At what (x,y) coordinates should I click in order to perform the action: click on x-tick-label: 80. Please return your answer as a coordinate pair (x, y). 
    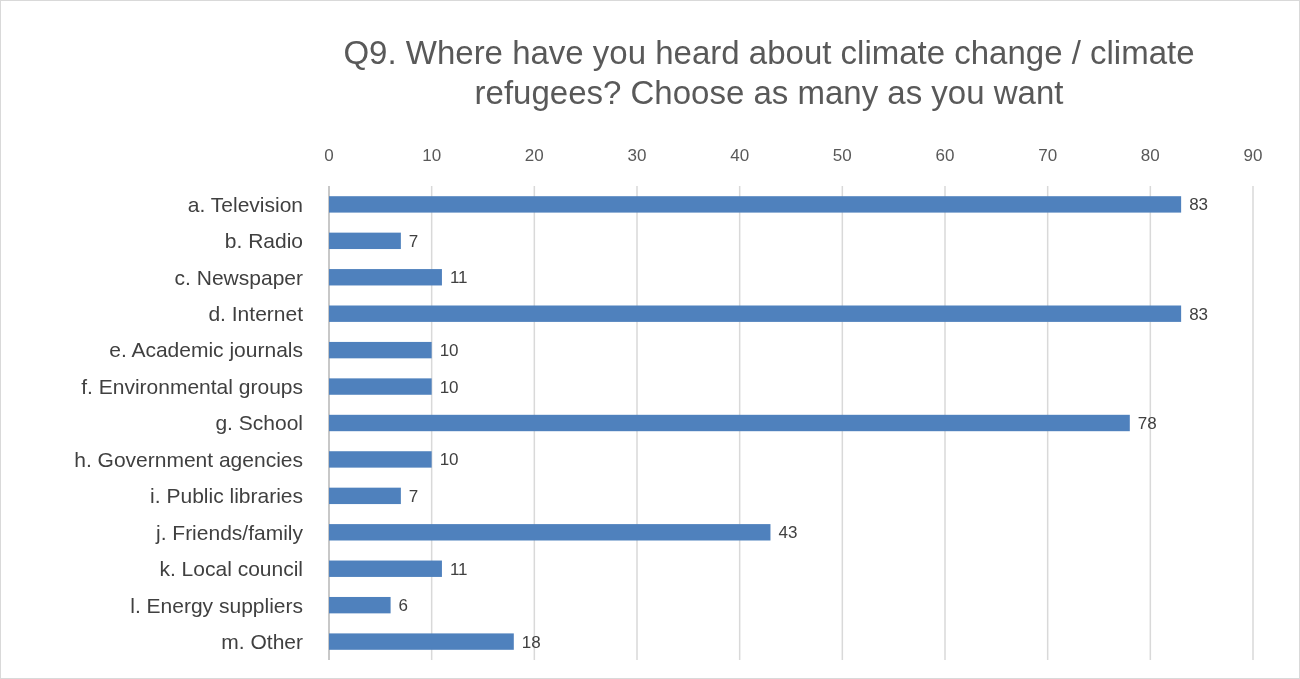
    Looking at the image, I should click on (1150, 155).